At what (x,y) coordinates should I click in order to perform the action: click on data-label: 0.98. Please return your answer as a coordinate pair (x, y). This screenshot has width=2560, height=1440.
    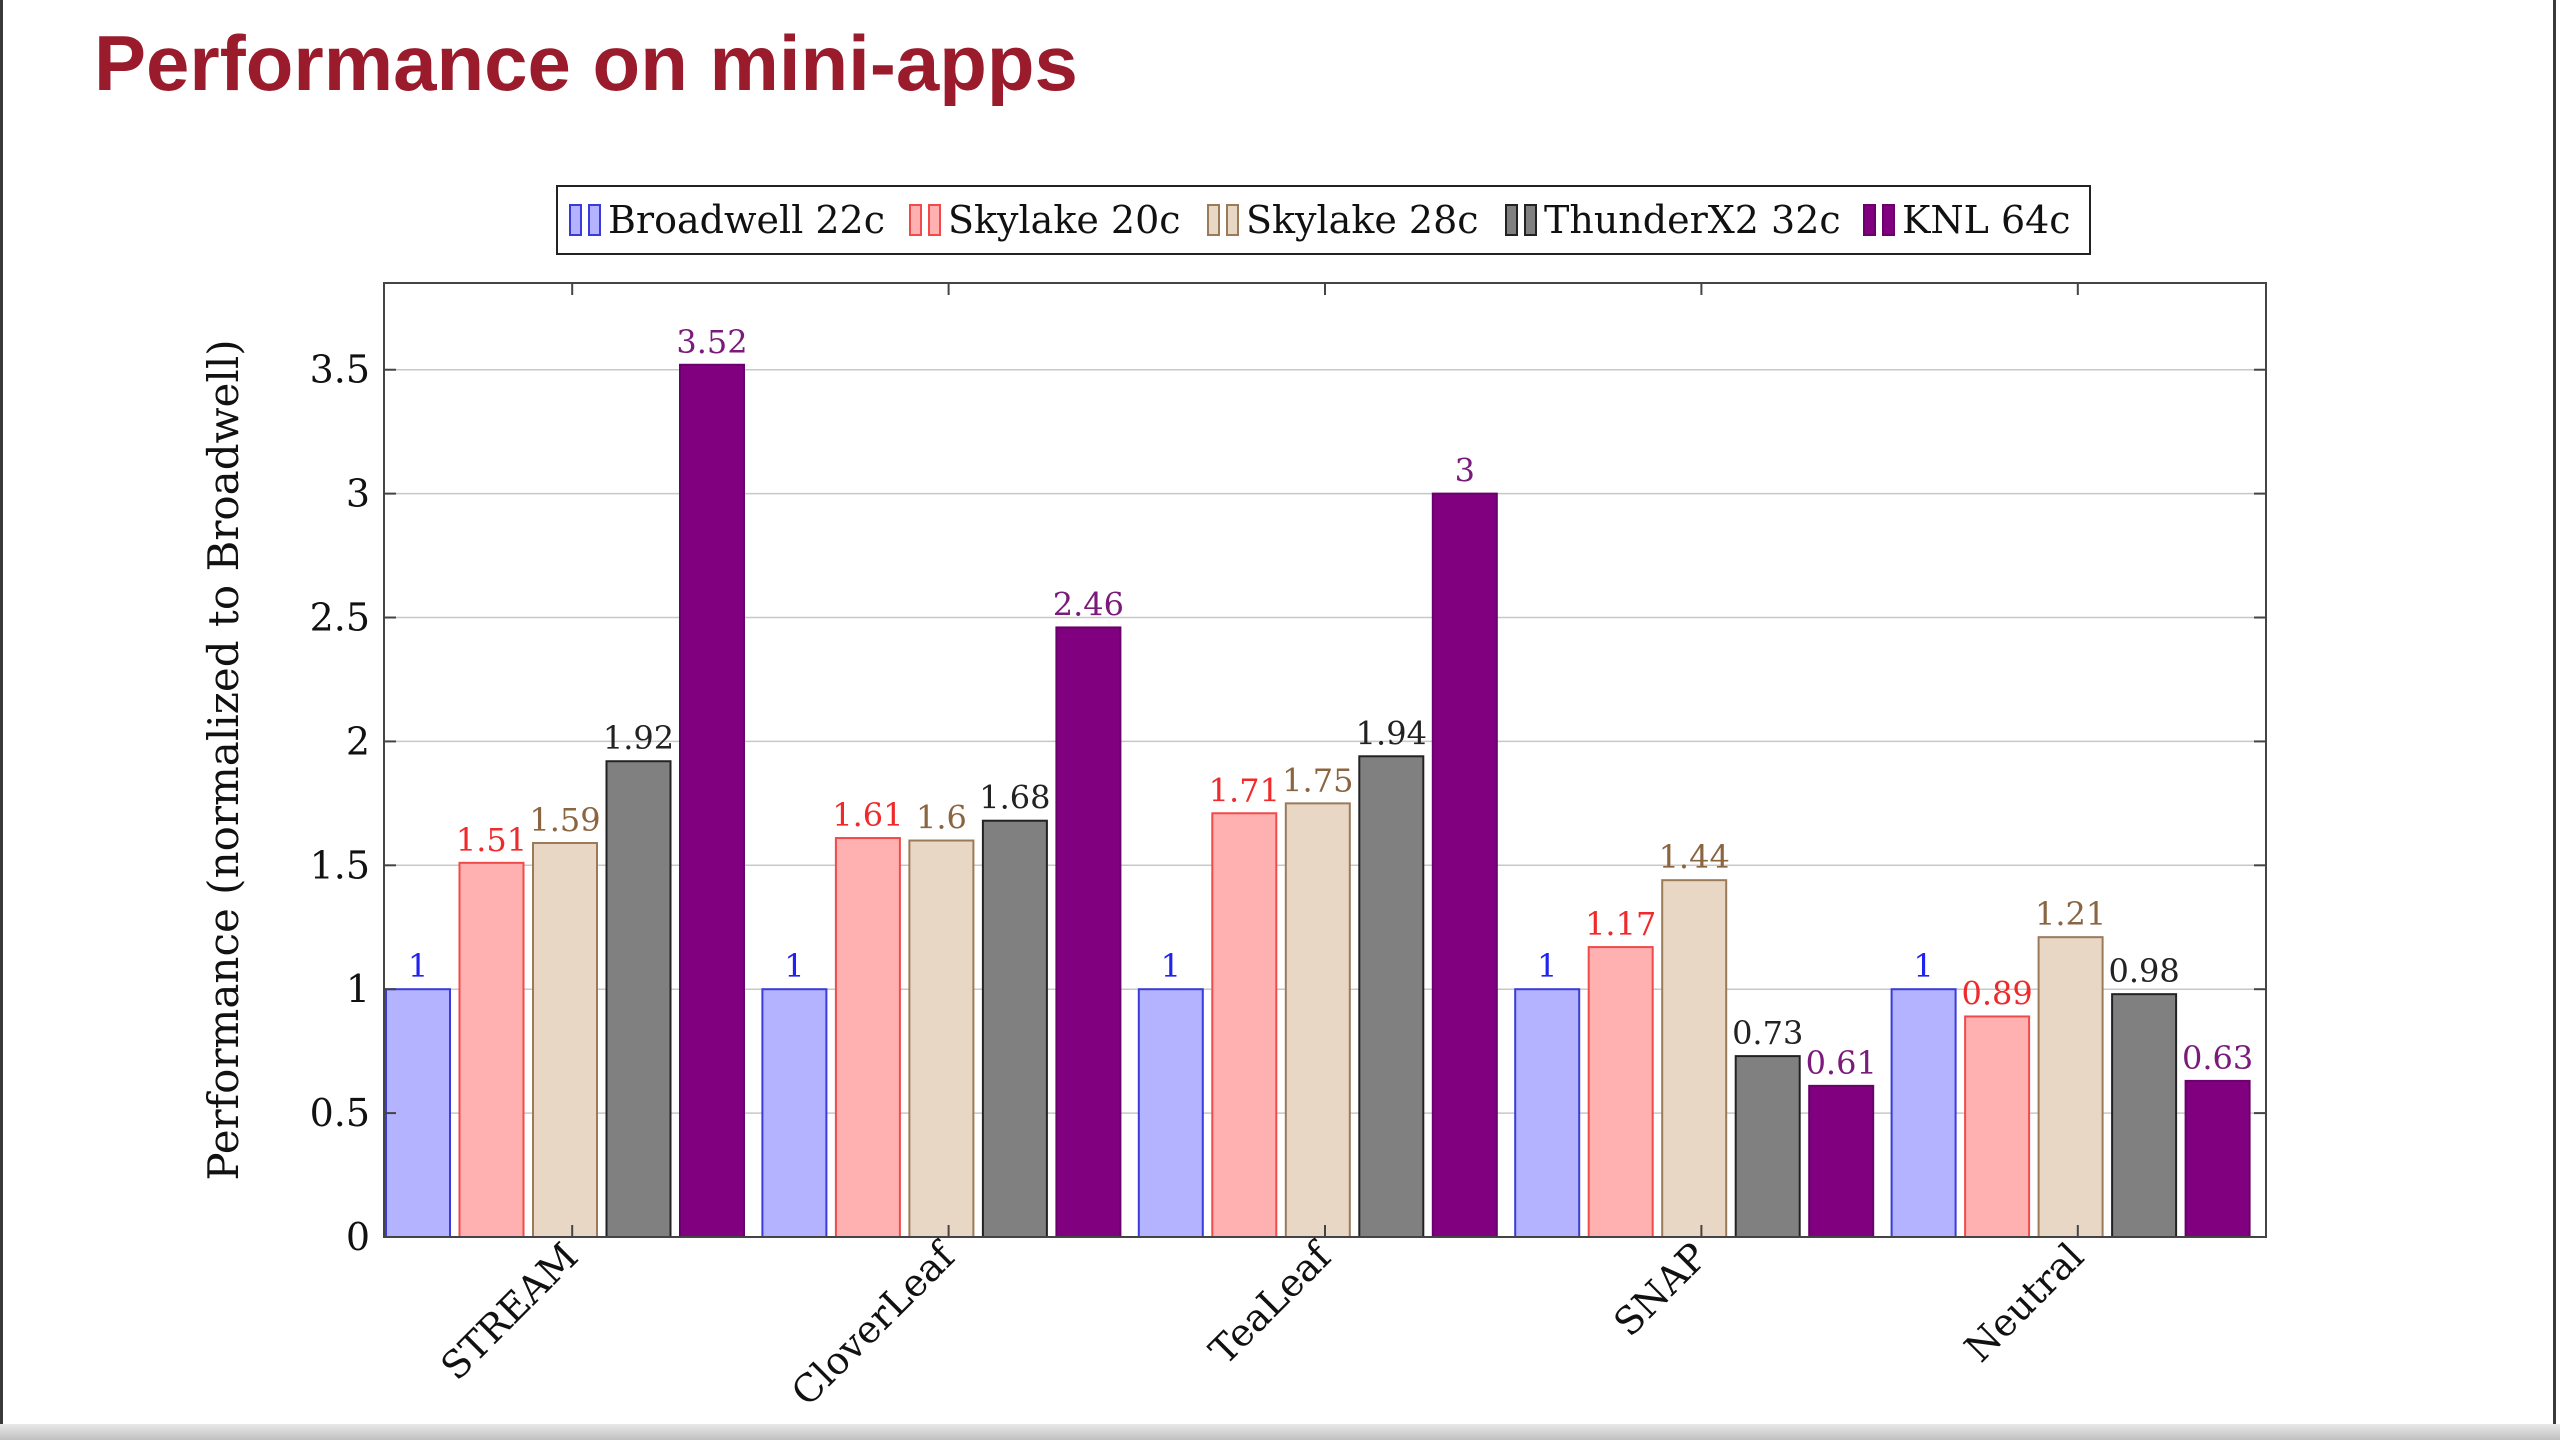
    Looking at the image, I should click on (2143, 971).